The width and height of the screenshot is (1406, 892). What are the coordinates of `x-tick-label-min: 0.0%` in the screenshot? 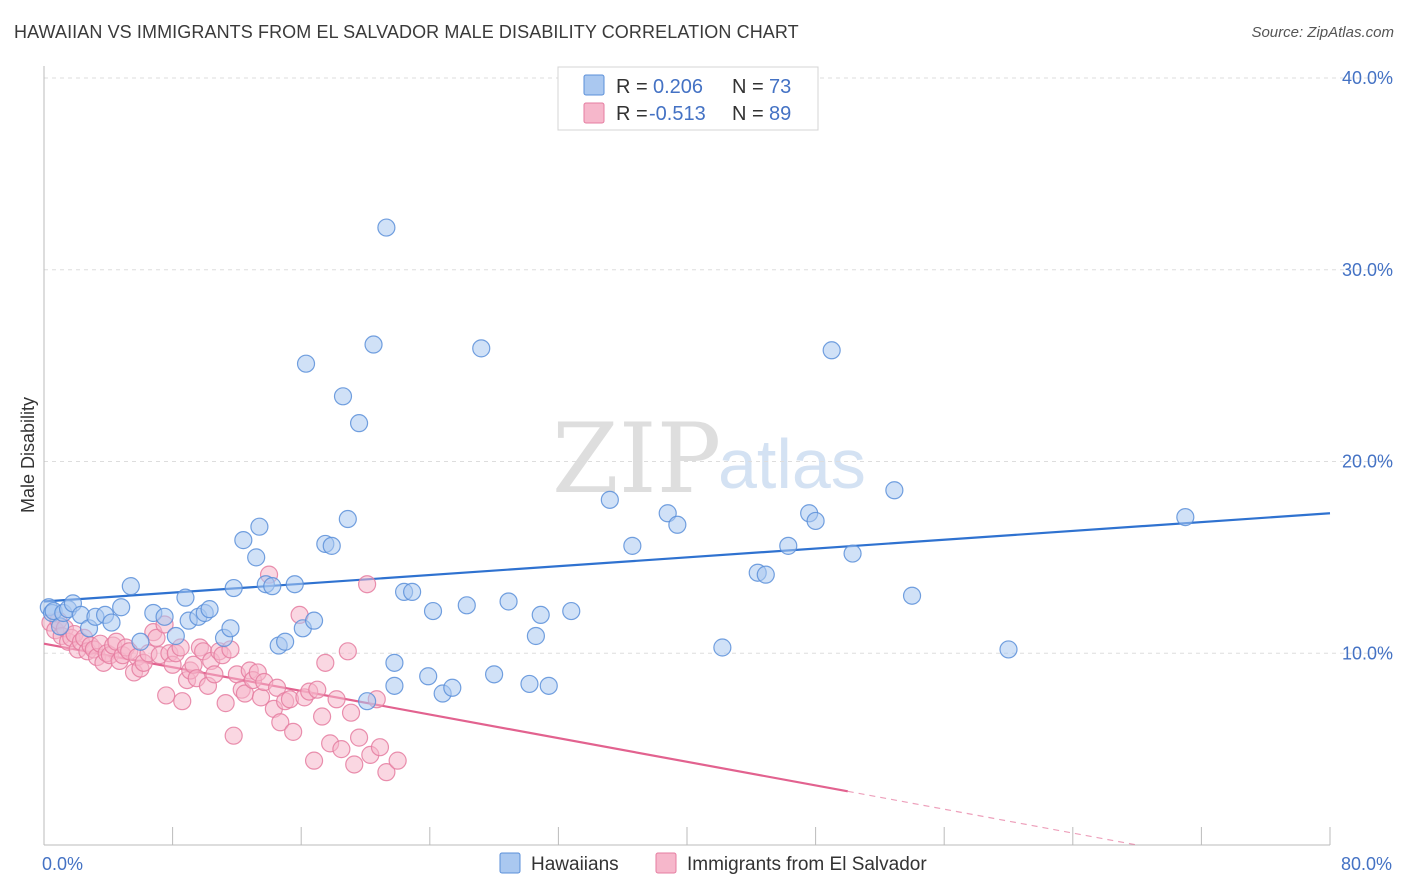 It's located at (62, 864).